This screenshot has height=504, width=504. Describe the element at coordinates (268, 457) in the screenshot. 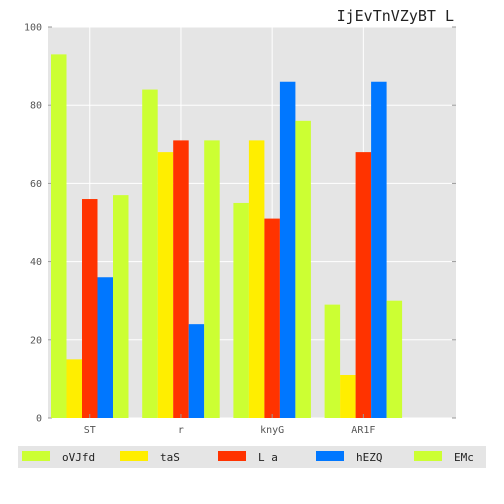

I see `legend-label: L a` at that location.